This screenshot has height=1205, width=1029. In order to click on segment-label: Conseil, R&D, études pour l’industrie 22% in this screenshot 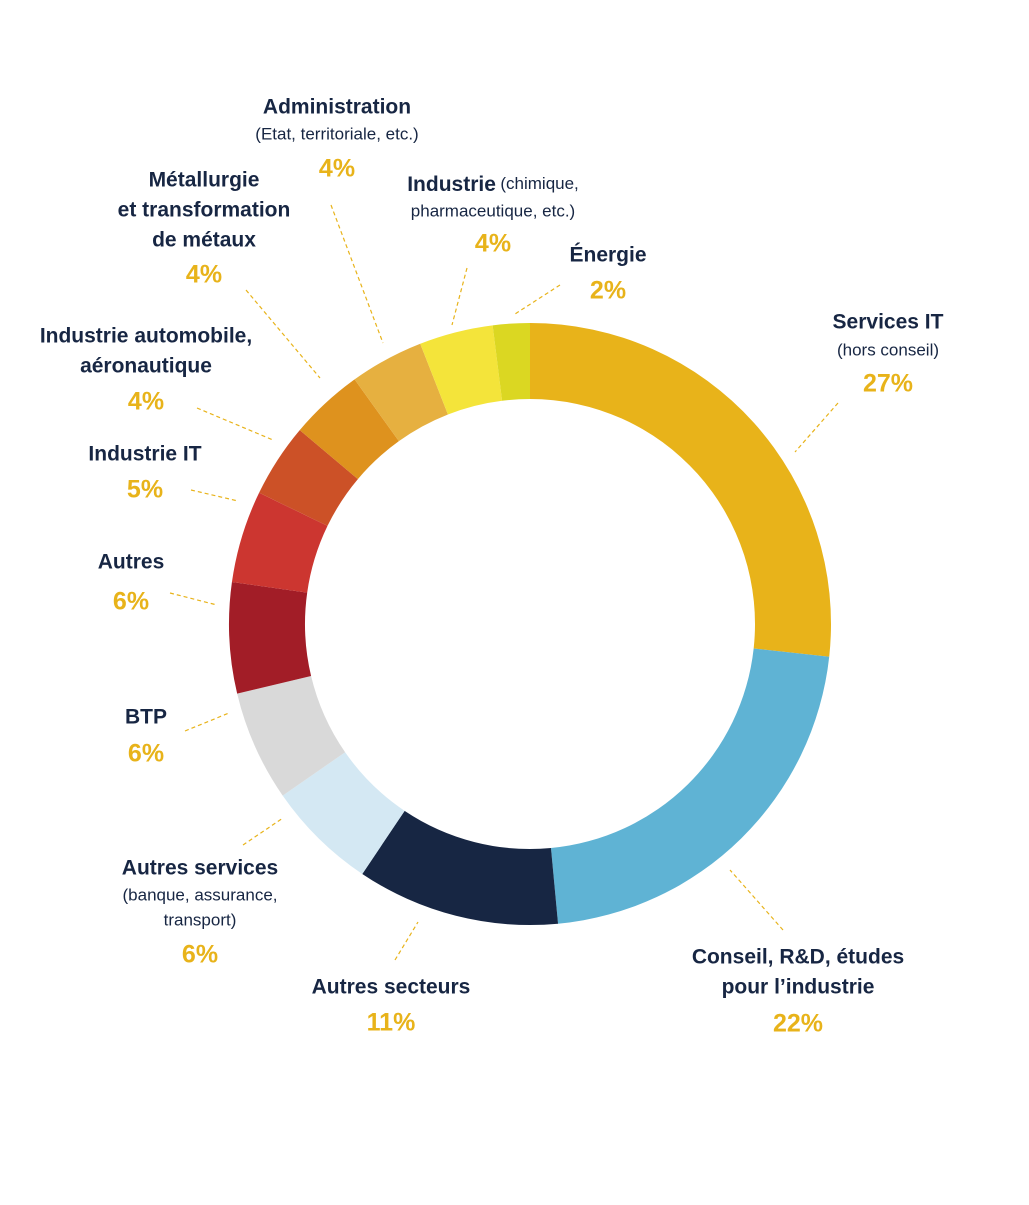, I will do `click(798, 992)`.